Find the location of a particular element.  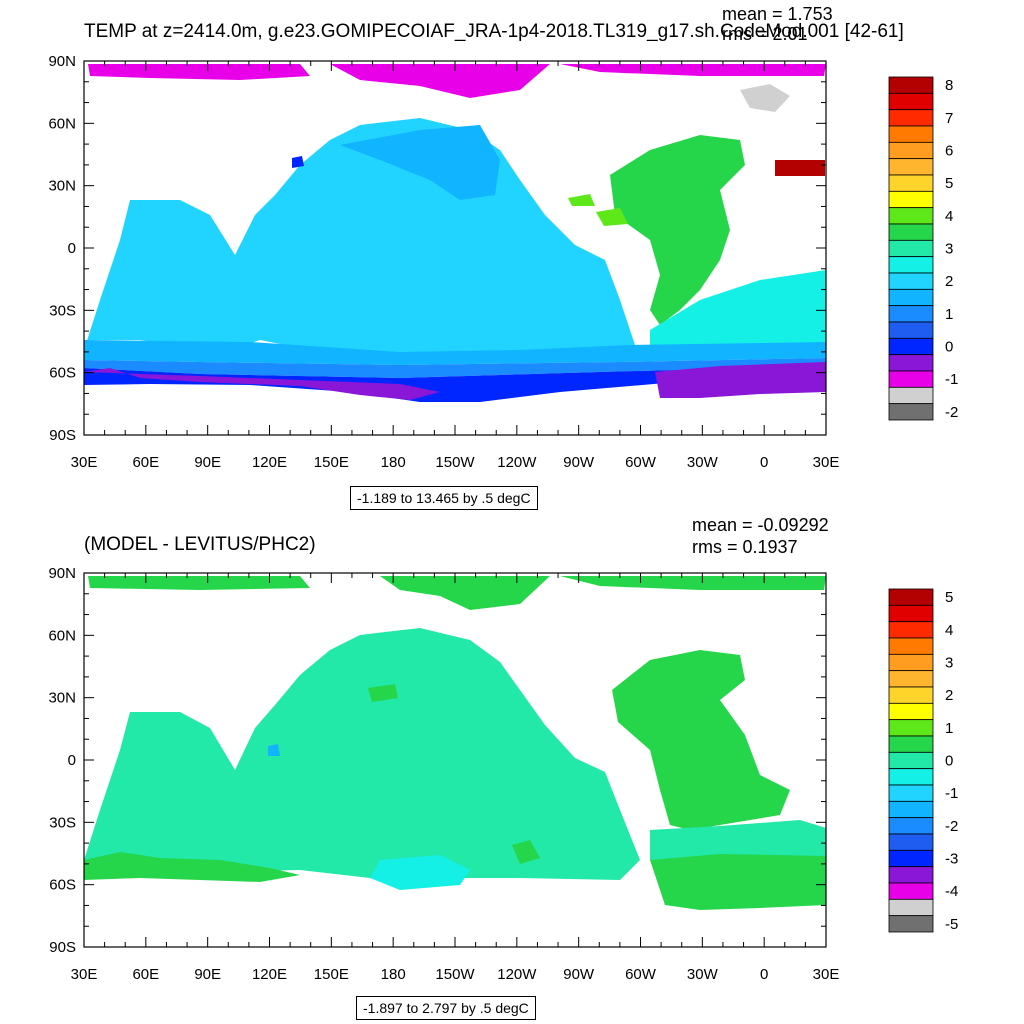

bottom-arctic-region is located at coordinates (457, 593).